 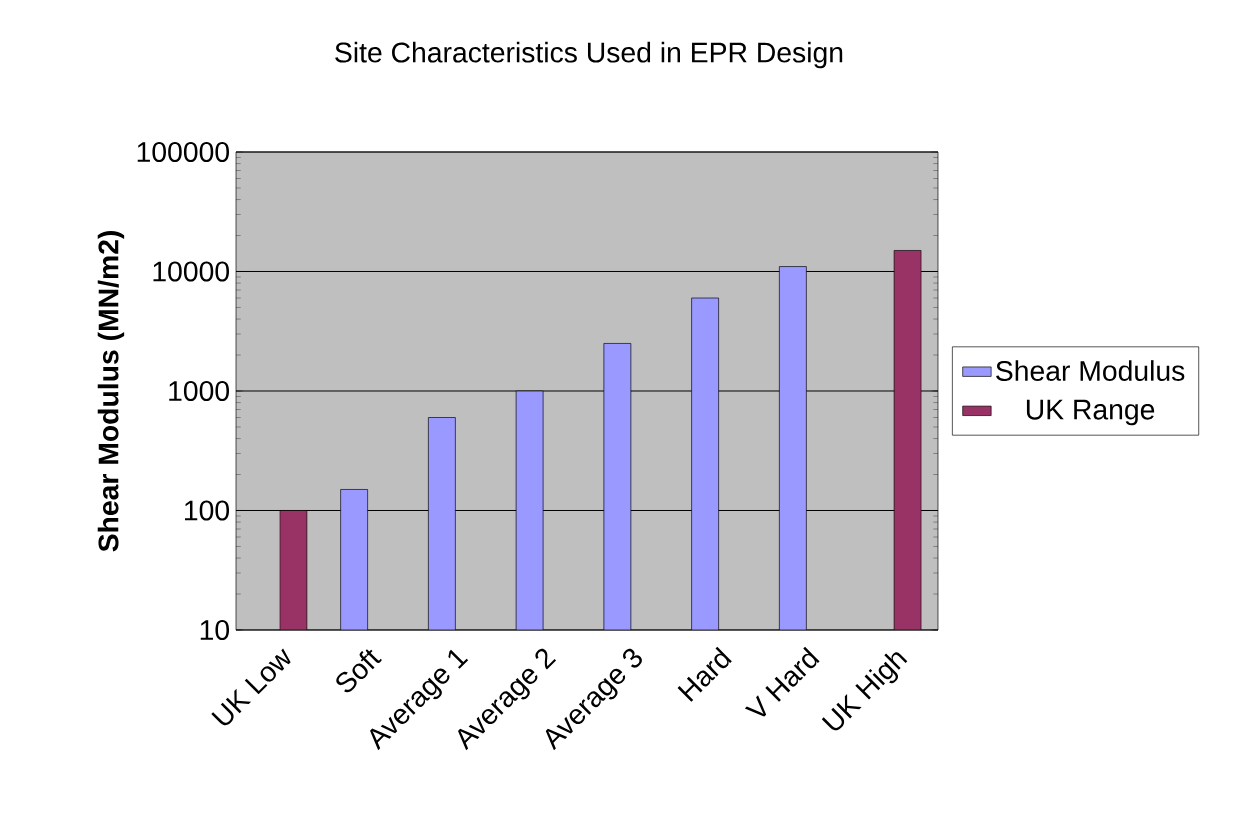 I want to click on y-tick-label: 10000, so click(x=191, y=271).